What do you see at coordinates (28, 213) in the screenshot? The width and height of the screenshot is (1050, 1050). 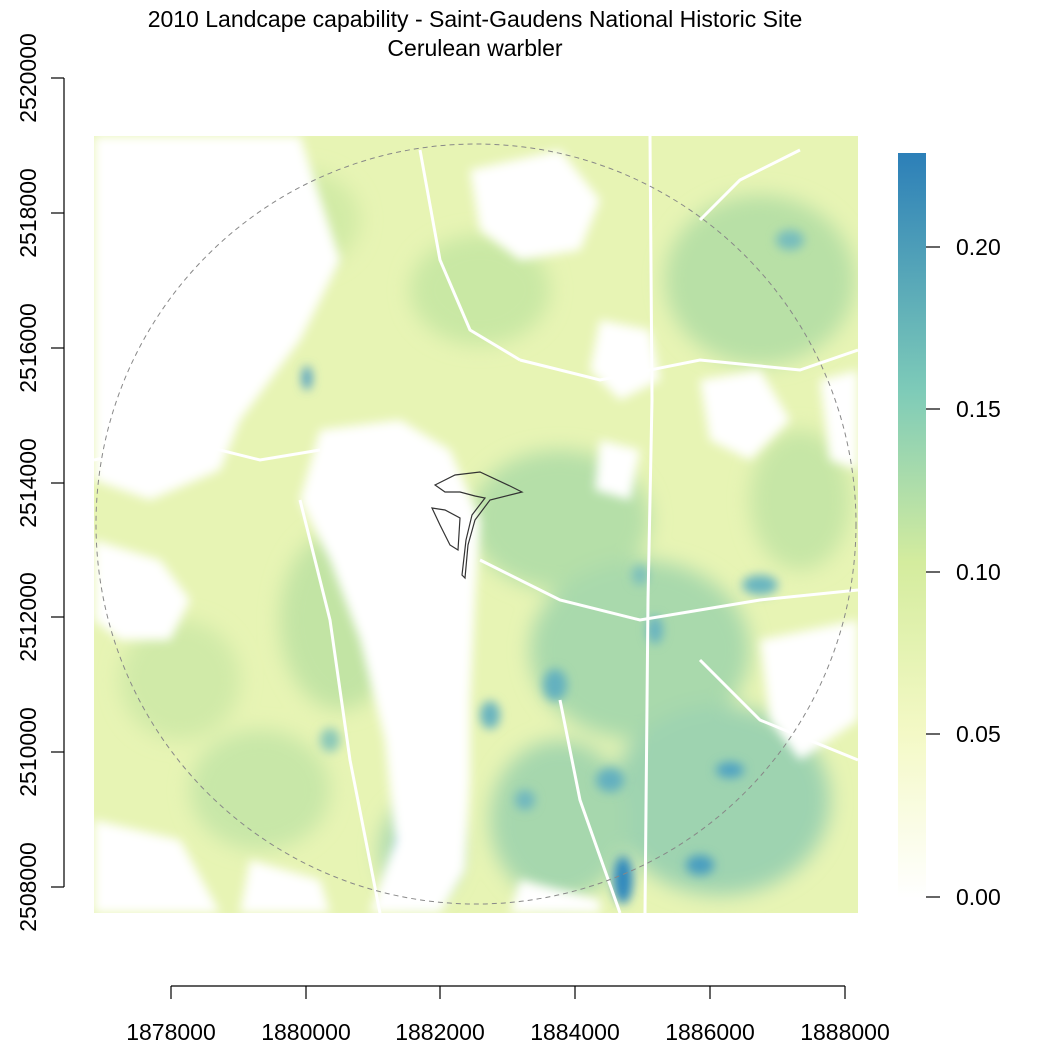 I see `y-tick-label: 2518000` at bounding box center [28, 213].